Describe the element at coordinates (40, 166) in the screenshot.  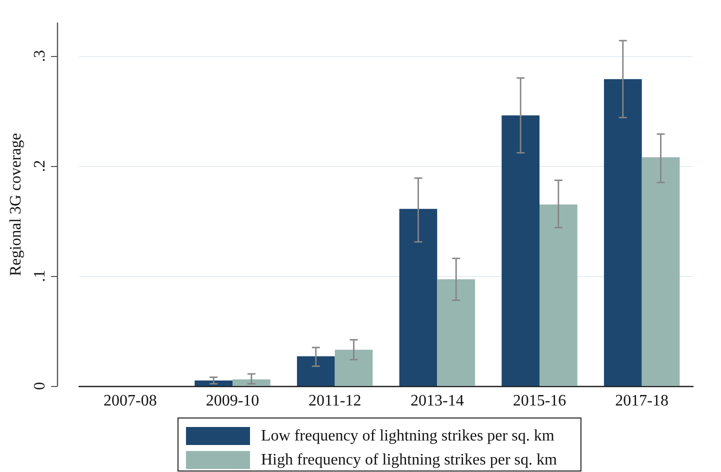
I see `y-tick-label: .2` at that location.